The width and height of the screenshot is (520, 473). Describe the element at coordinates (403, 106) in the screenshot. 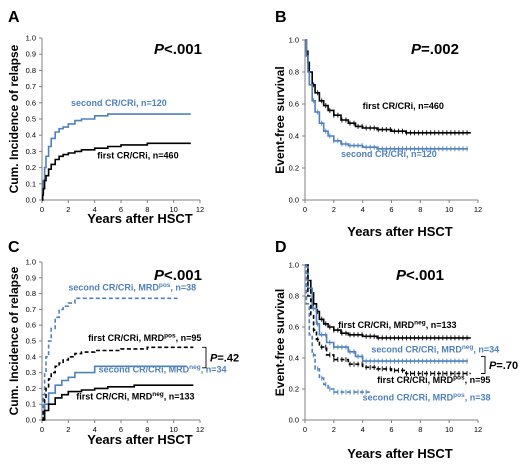

I see `series-annotation-1: first CR/CRi, n=460` at that location.